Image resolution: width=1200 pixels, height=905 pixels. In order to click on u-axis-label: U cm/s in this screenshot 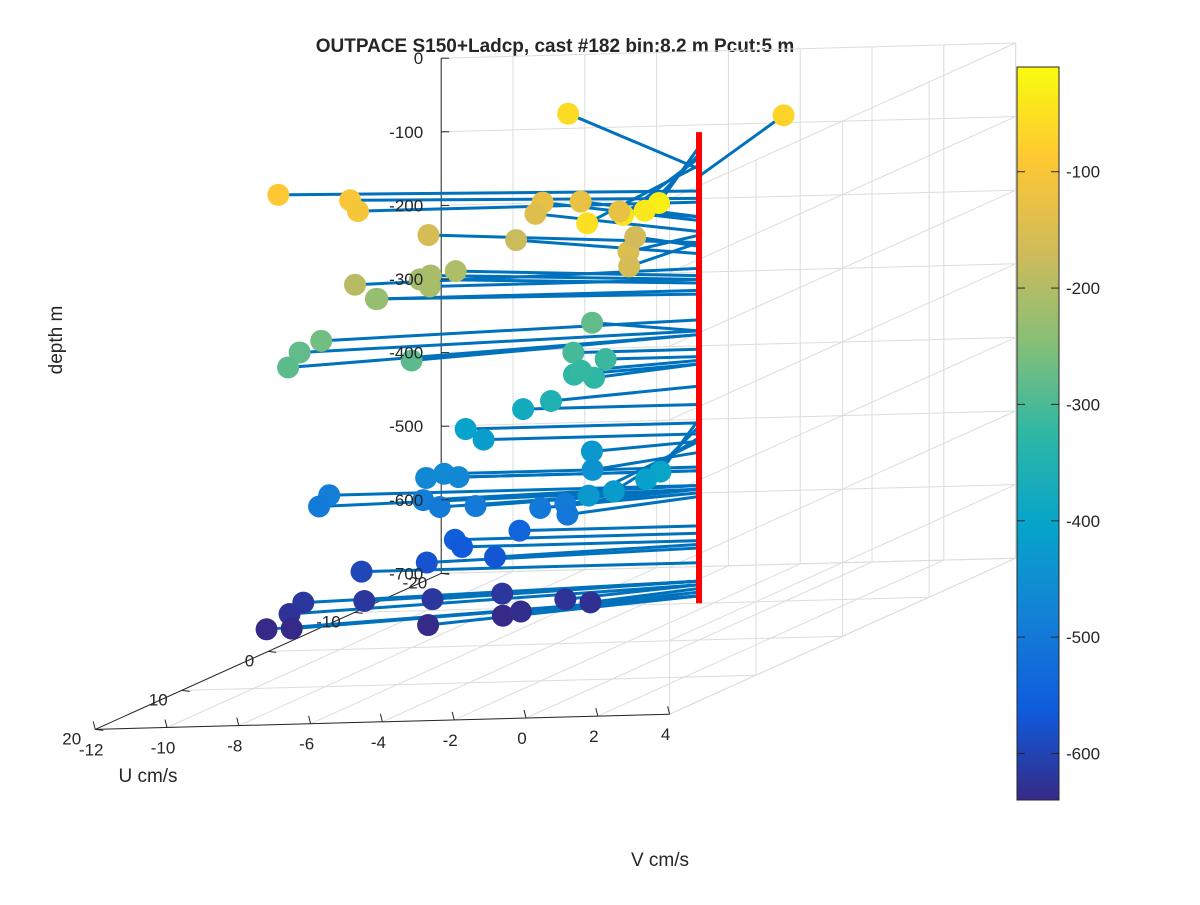, I will do `click(147, 776)`.